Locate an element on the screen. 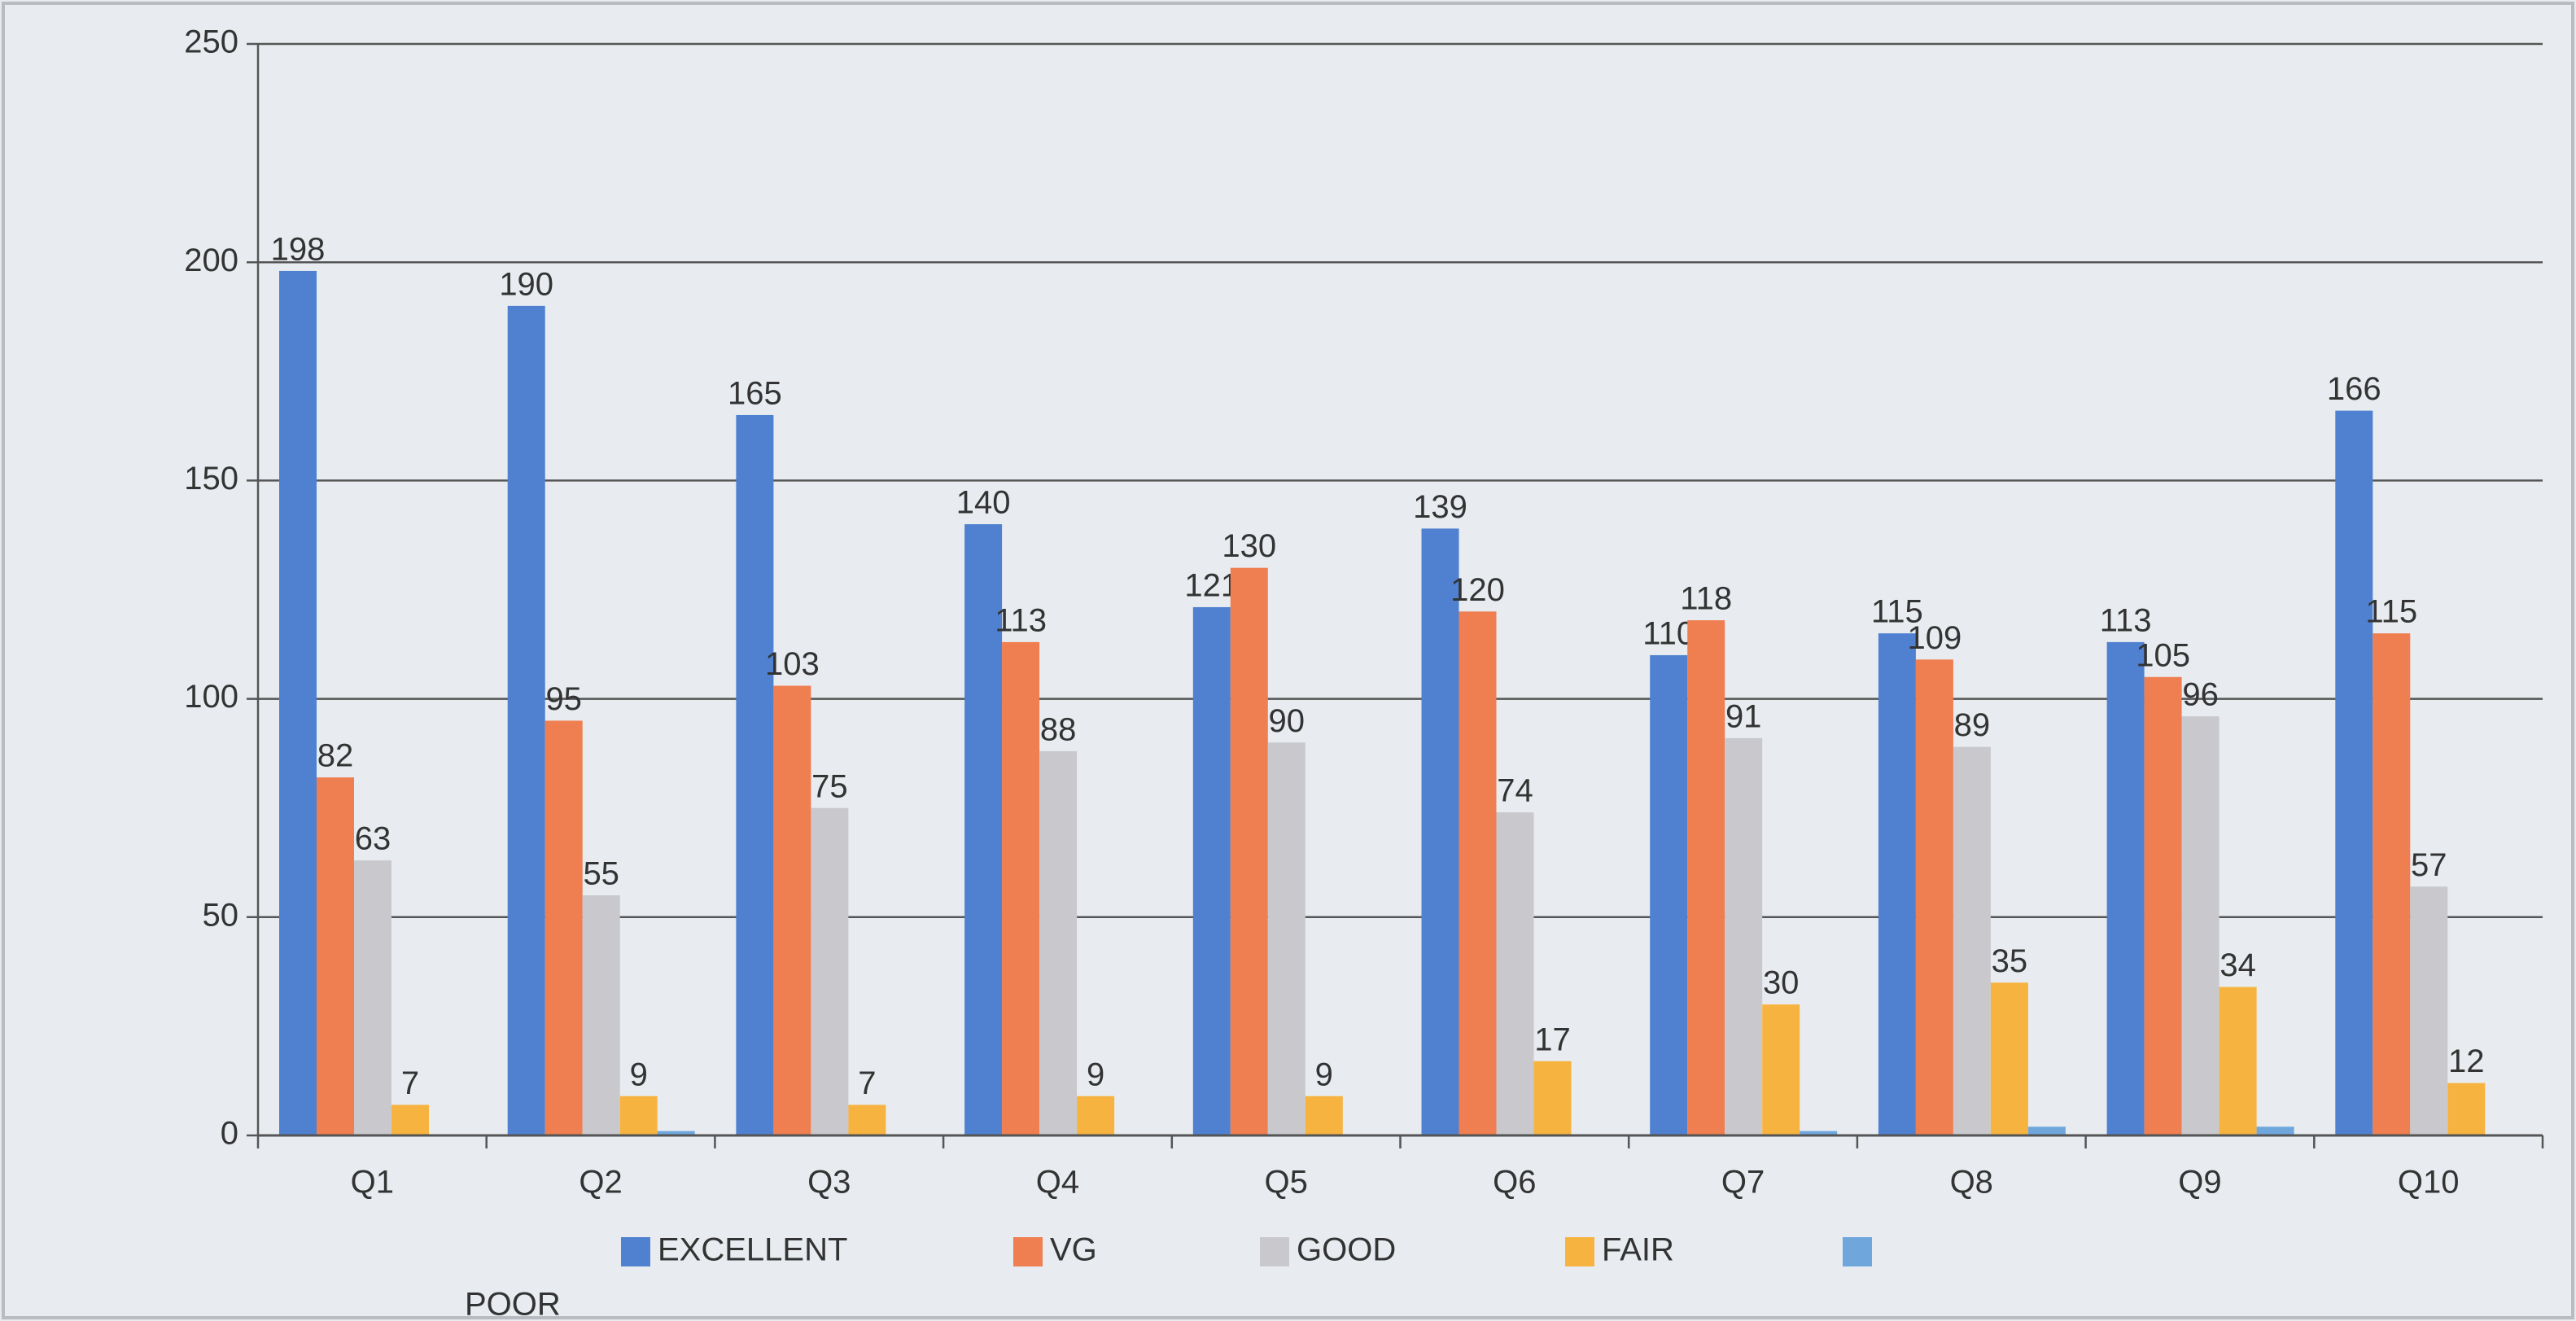 This screenshot has height=1321, width=2576. x-tick-label: Q4 is located at coordinates (1057, 1183).